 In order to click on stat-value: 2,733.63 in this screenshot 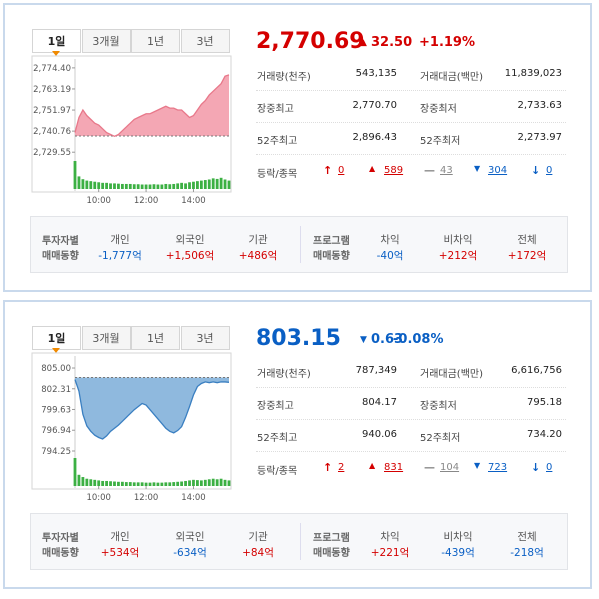, I will do `click(539, 105)`.